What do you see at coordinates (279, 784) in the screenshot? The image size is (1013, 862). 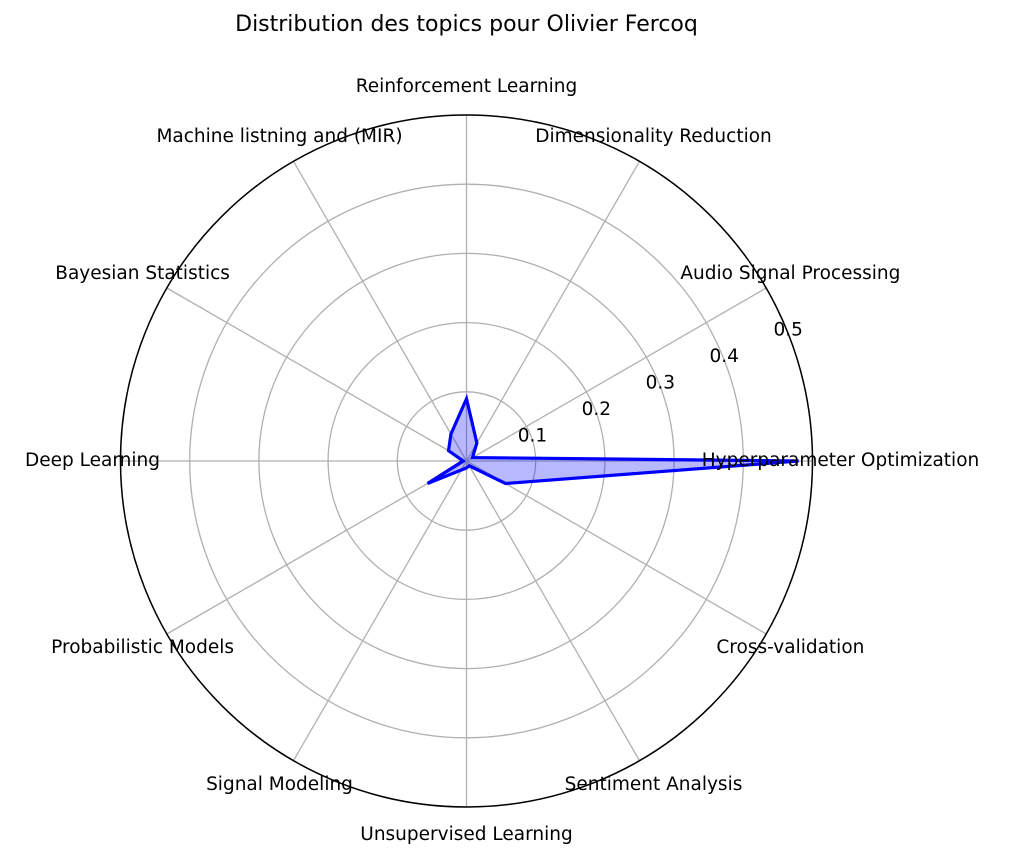 I see `category-label: Signal Modeling` at bounding box center [279, 784].